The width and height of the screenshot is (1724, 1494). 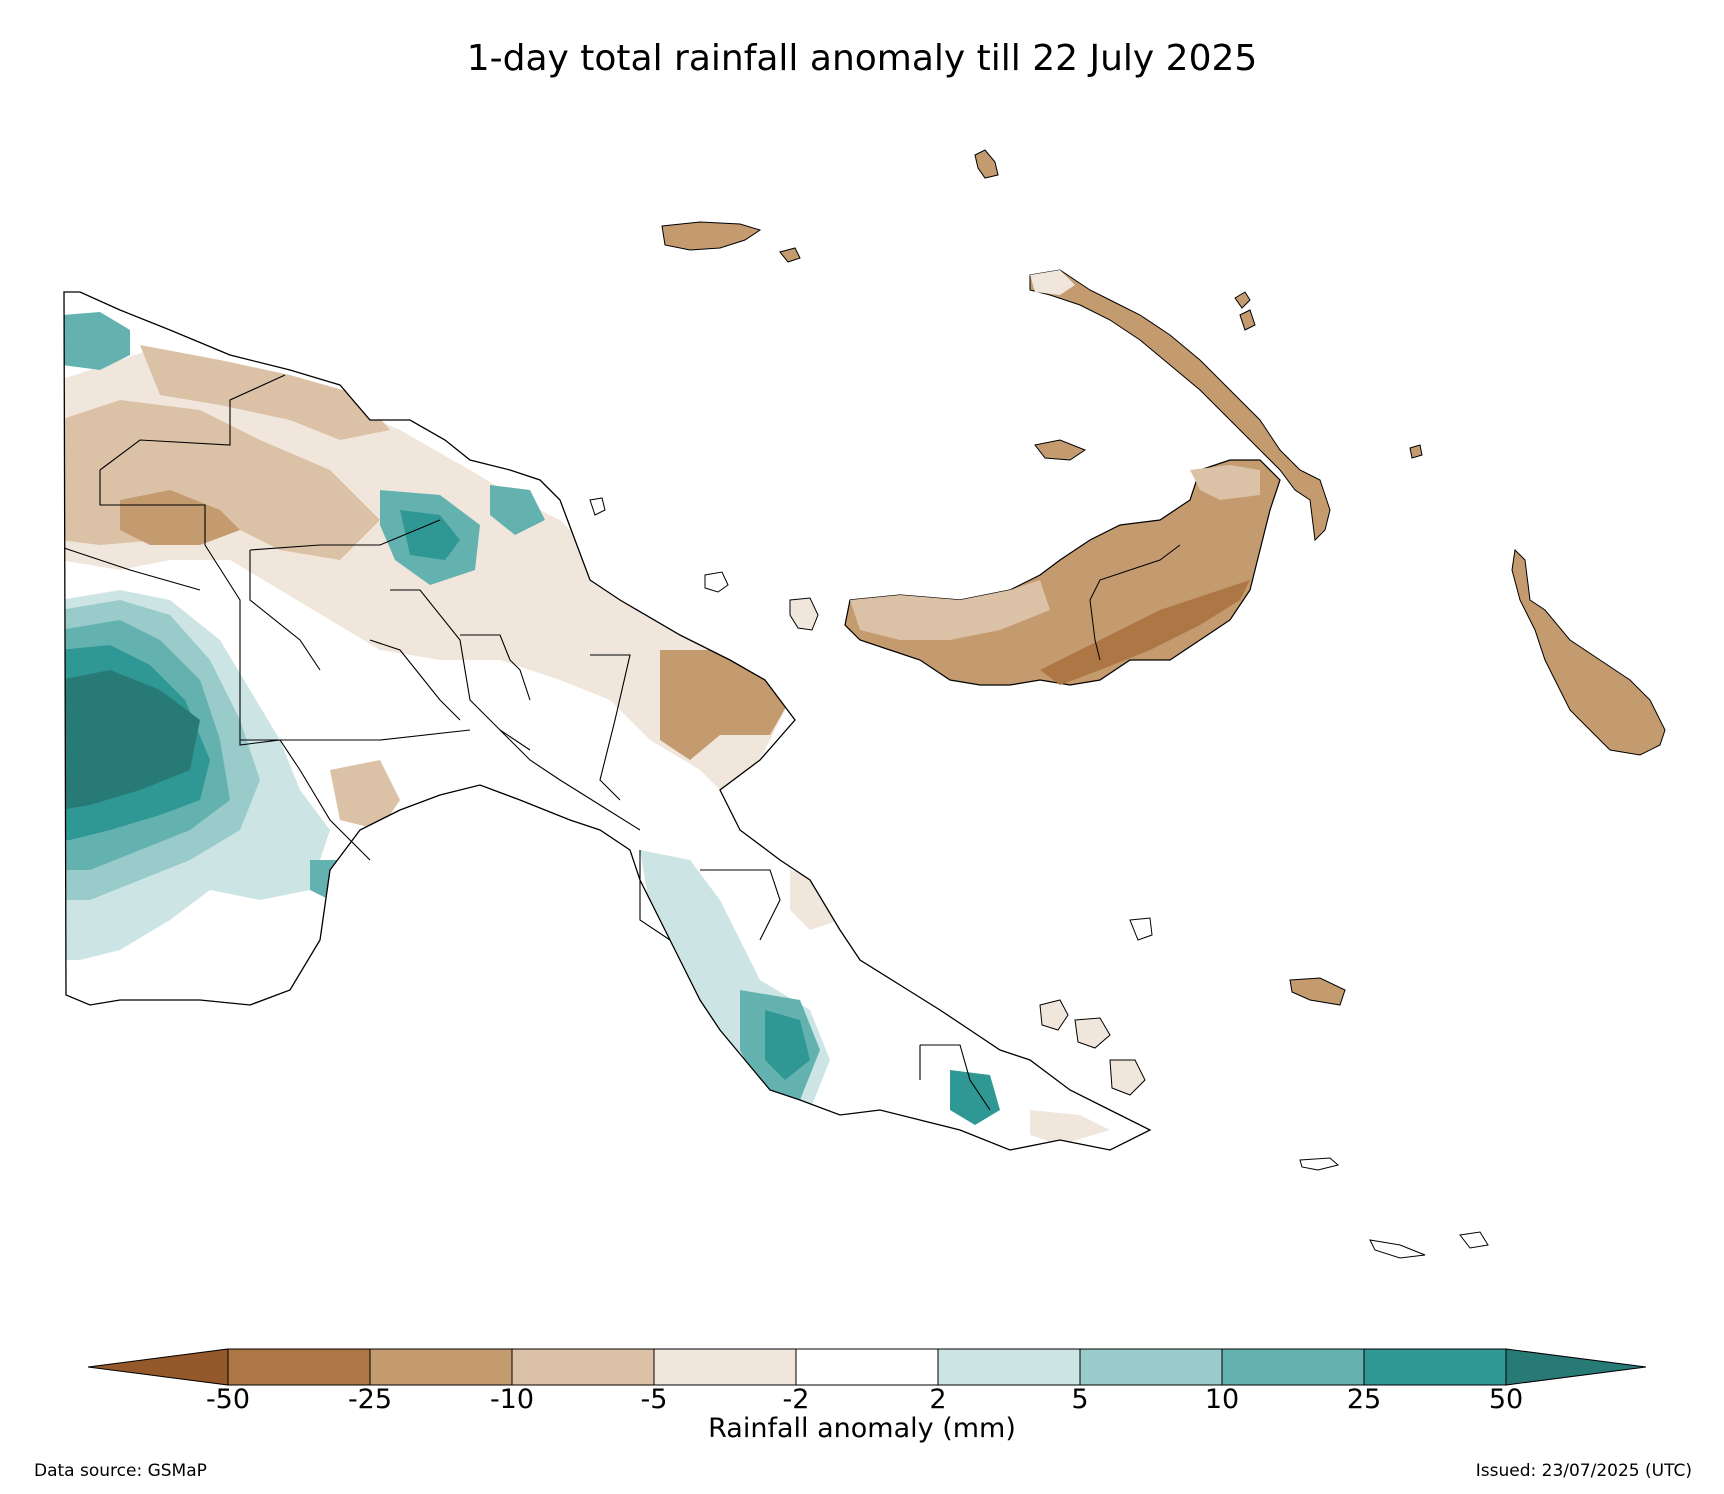 What do you see at coordinates (1242, 300) in the screenshot?
I see `lihir-island` at bounding box center [1242, 300].